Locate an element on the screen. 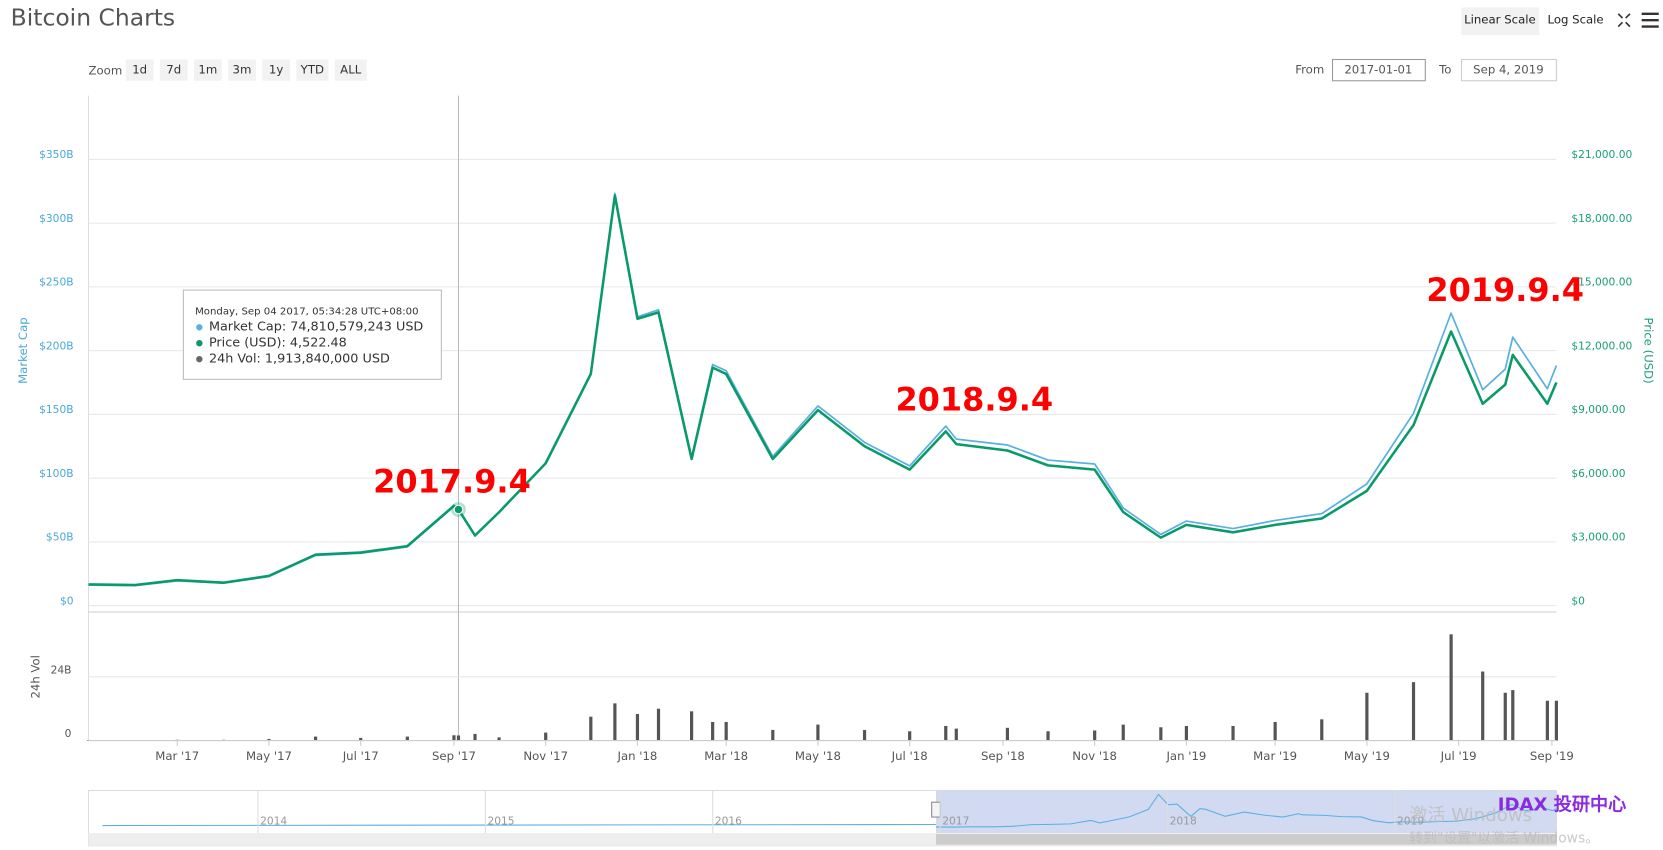 The width and height of the screenshot is (1663, 850). from-value: 2017-01-01 is located at coordinates (1378, 70).